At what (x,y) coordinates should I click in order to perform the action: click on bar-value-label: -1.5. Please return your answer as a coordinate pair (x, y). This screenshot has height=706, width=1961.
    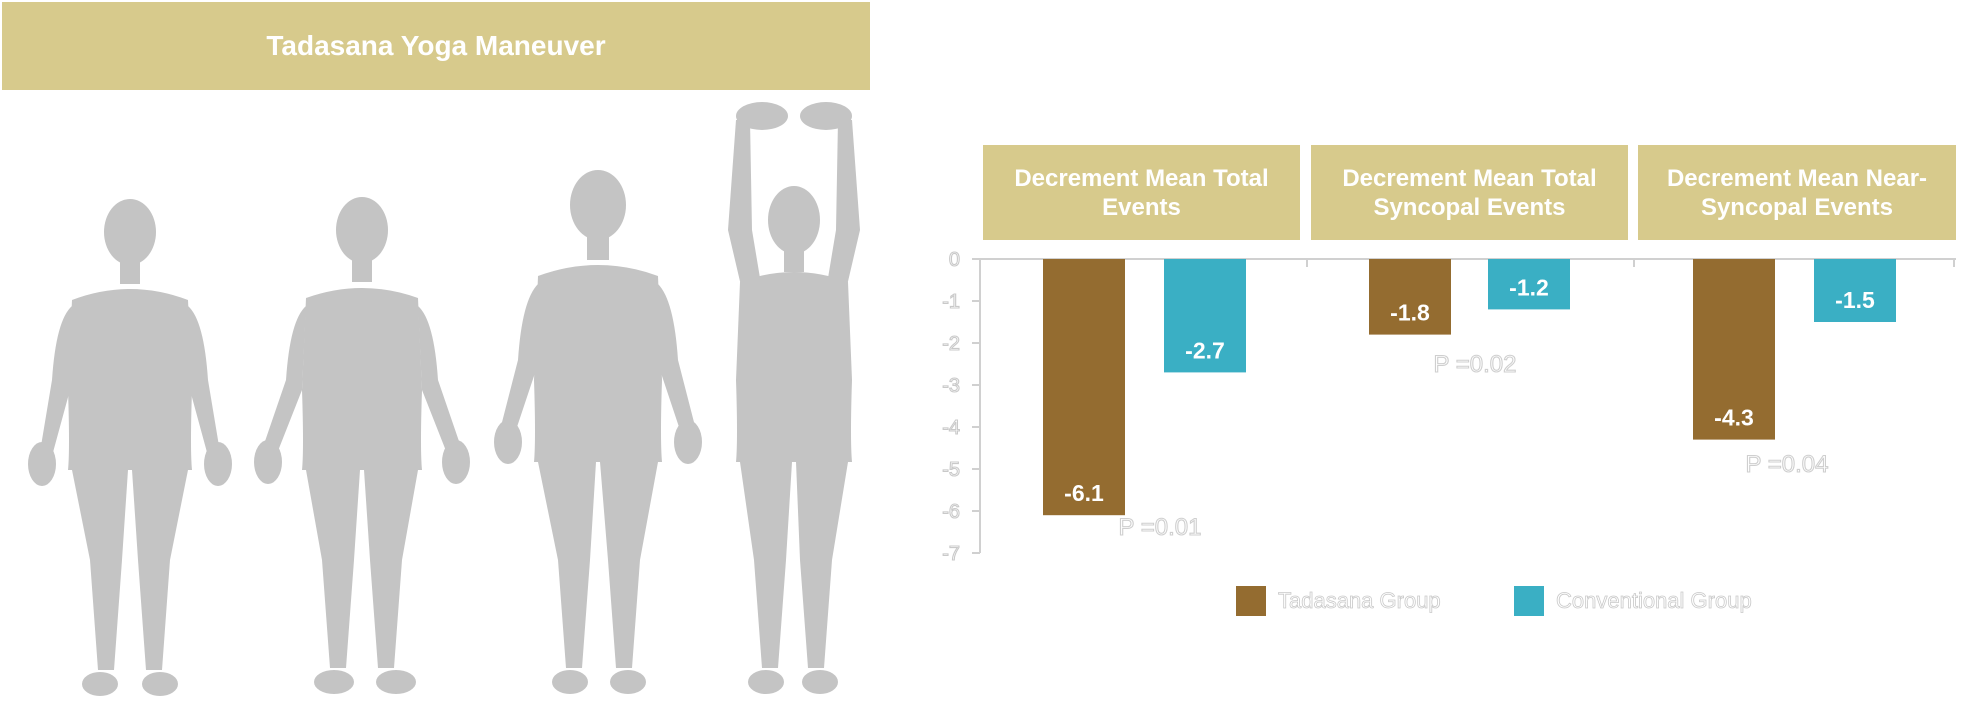
    Looking at the image, I should click on (1855, 300).